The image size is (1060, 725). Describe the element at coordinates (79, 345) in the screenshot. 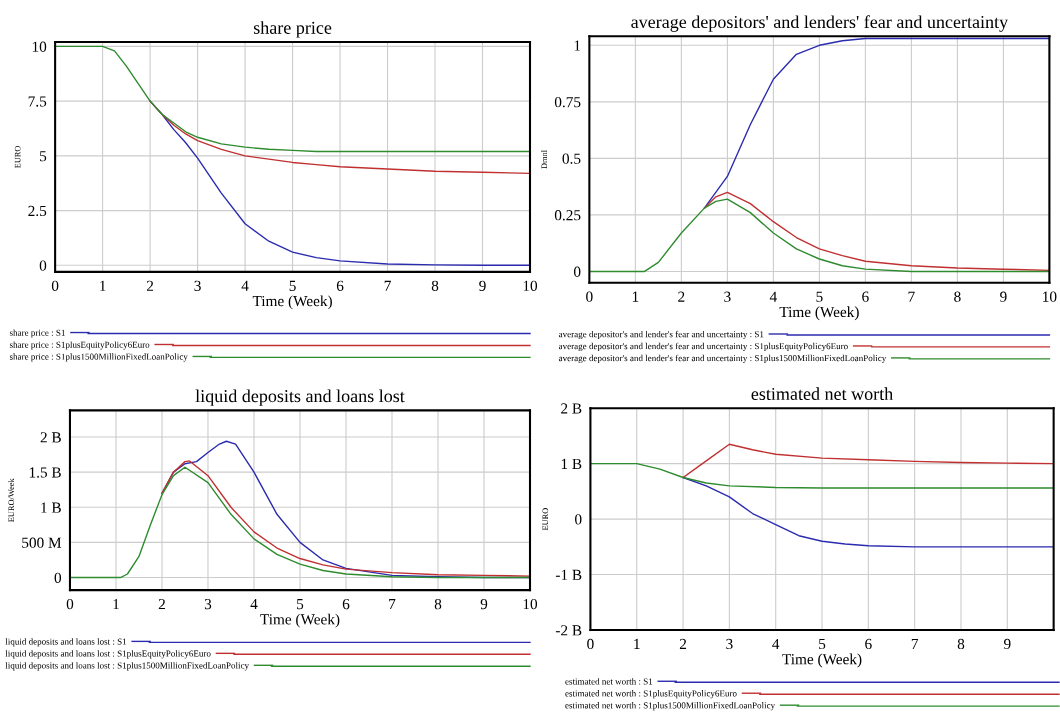

I see `legend-label: share price : S1plusEquityPolicy6Euro` at that location.